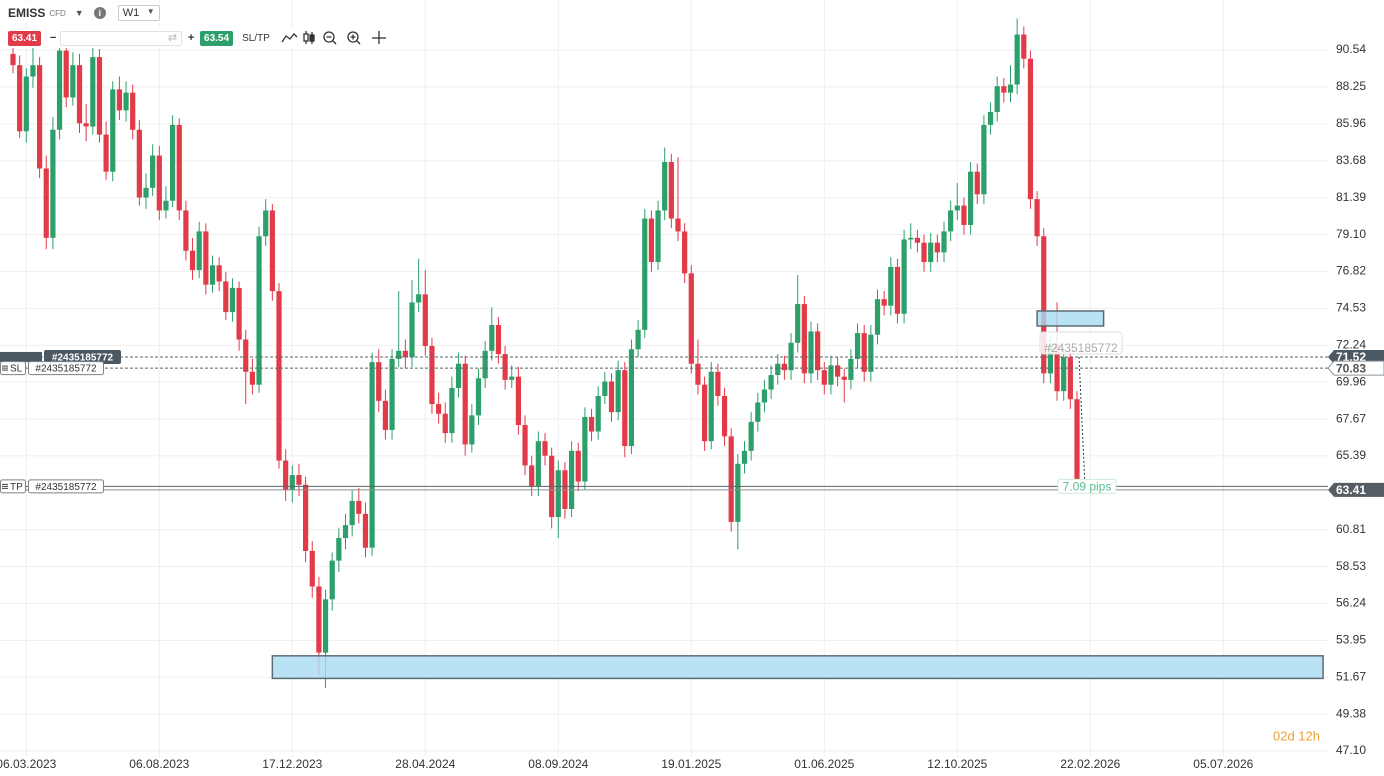 Image resolution: width=1384 pixels, height=776 pixels. I want to click on pan-button, so click(378, 37).